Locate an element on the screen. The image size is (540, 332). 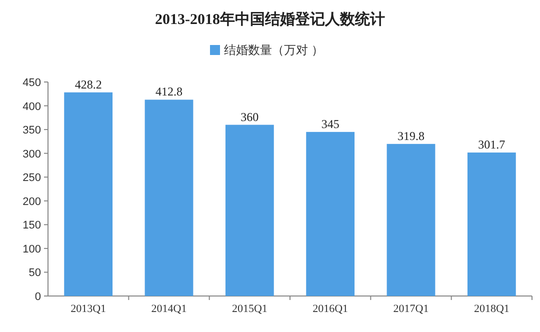
y-tick-label: 200 is located at coordinates (31, 202).